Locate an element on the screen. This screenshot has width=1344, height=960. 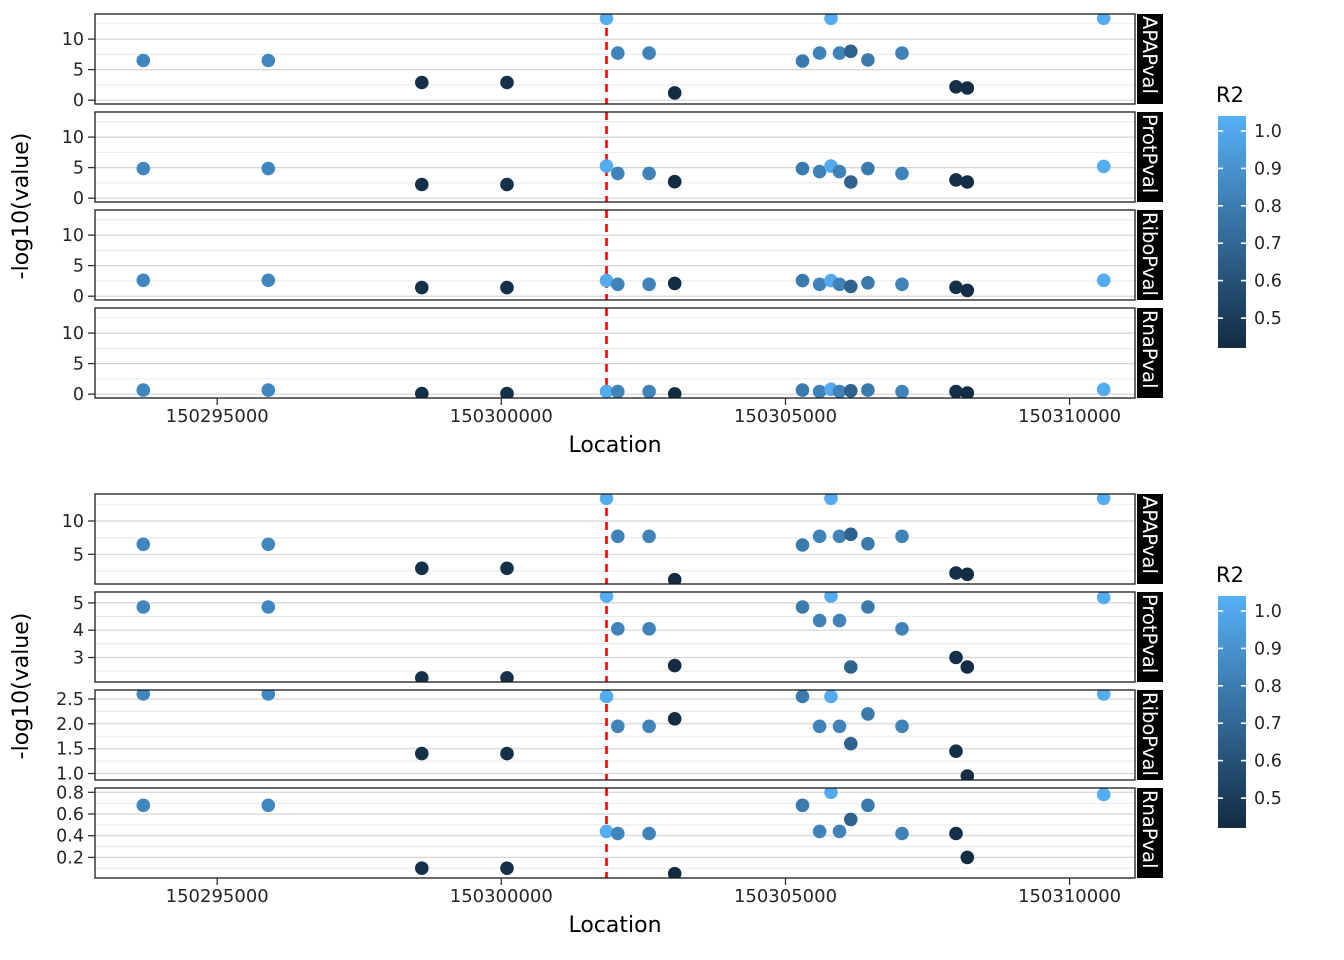
facet-strip-label: ProtPval is located at coordinates (1149, 153).